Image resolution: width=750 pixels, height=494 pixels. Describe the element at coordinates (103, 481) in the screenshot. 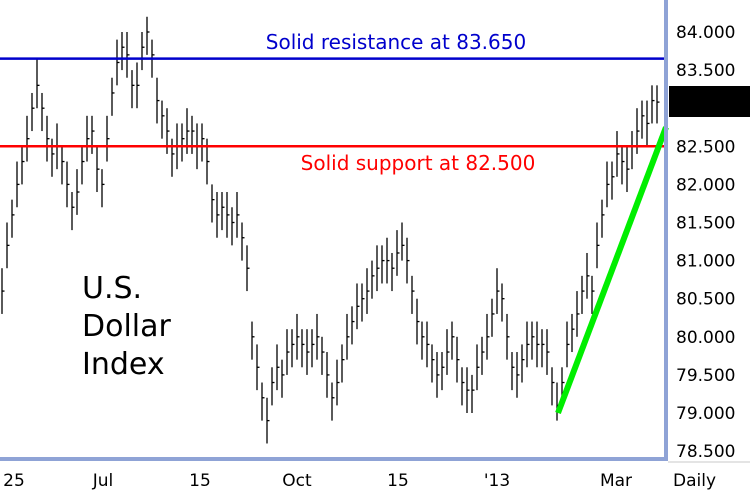

I see `x-tick-label: Jul` at that location.